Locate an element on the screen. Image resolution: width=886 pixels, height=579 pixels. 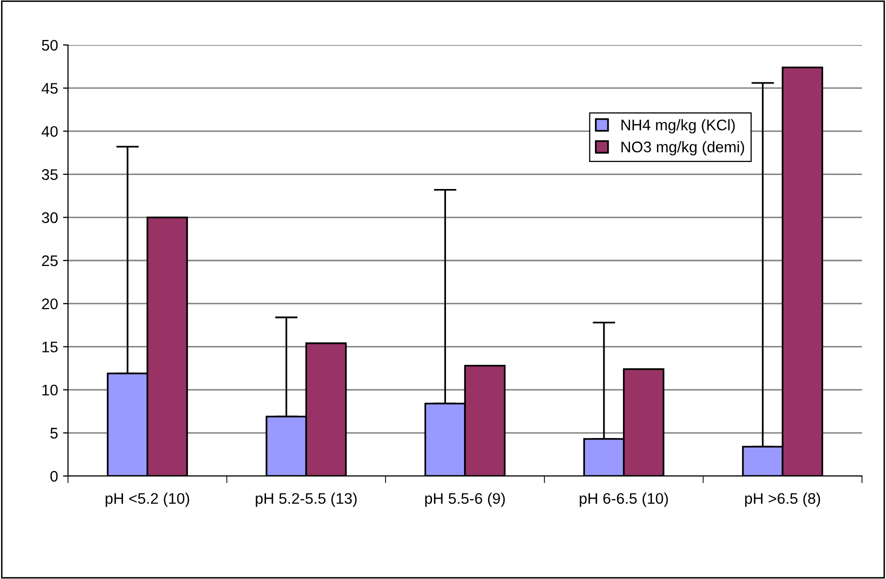
legend-label: NH4 mg/kg (KCl) is located at coordinates (678, 126).